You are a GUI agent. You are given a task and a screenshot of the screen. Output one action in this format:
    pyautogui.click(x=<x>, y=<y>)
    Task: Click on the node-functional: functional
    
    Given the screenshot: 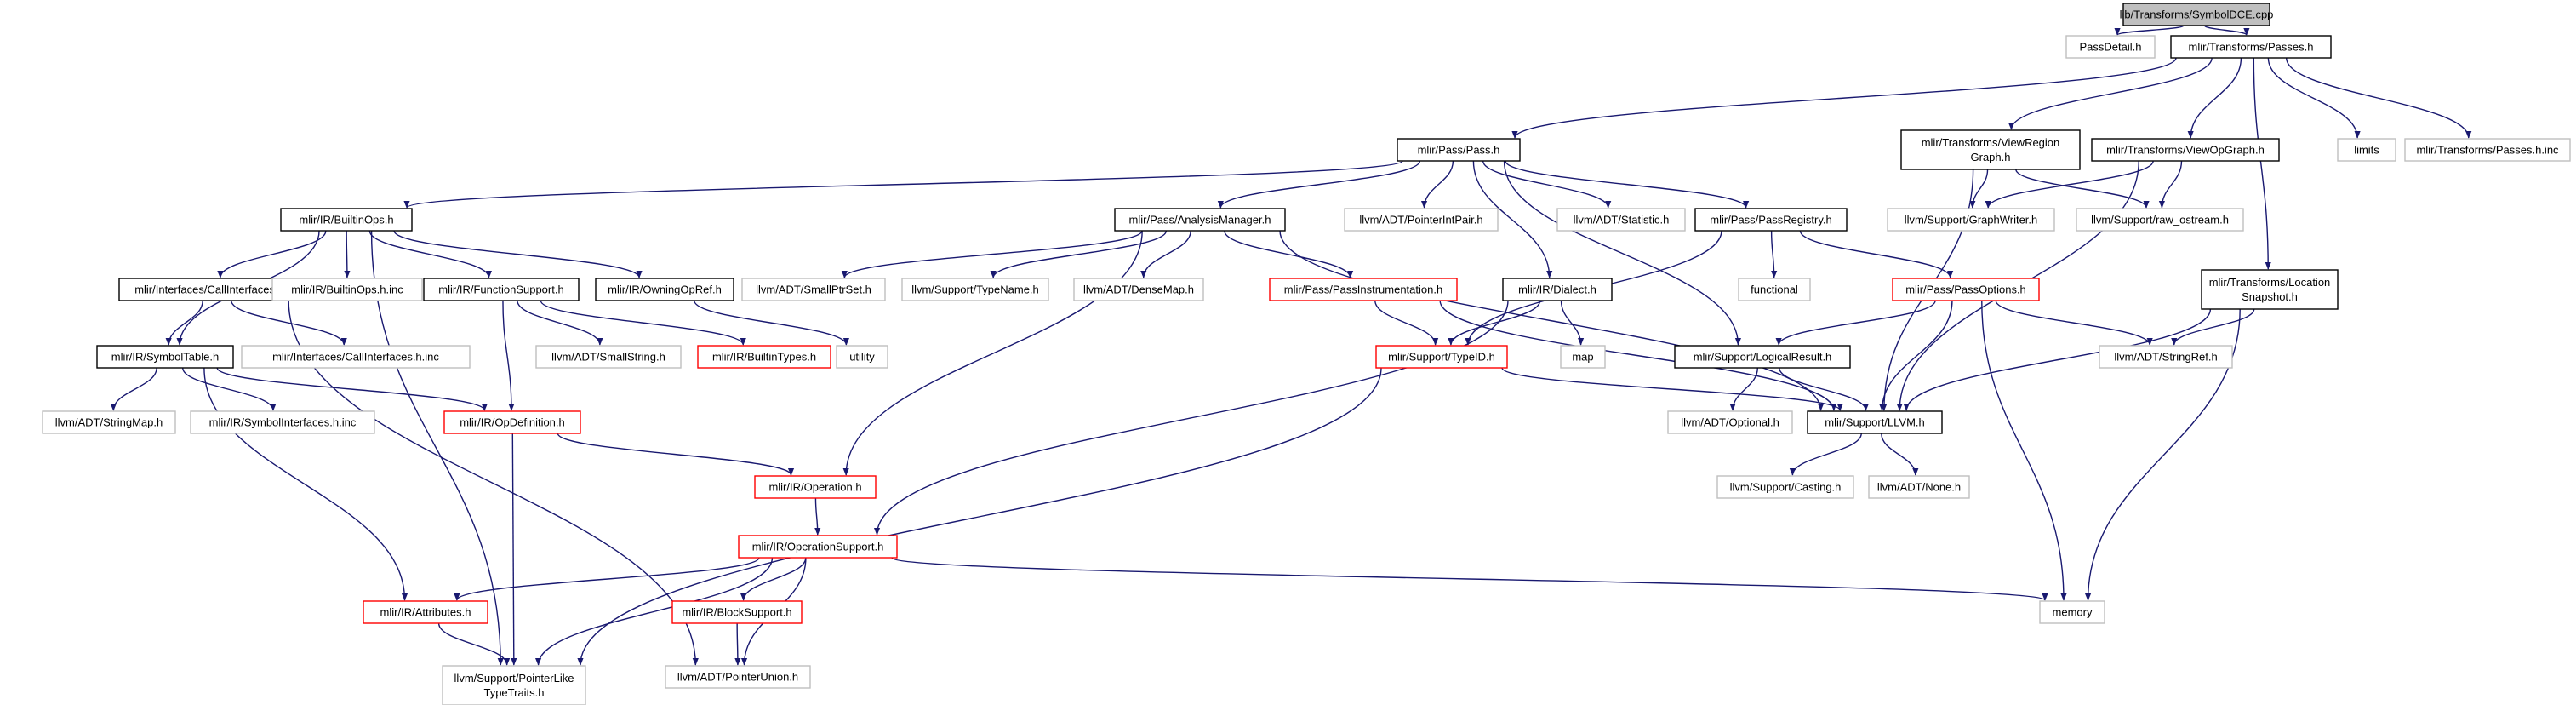 What is the action you would take?
    pyautogui.click(x=1774, y=289)
    